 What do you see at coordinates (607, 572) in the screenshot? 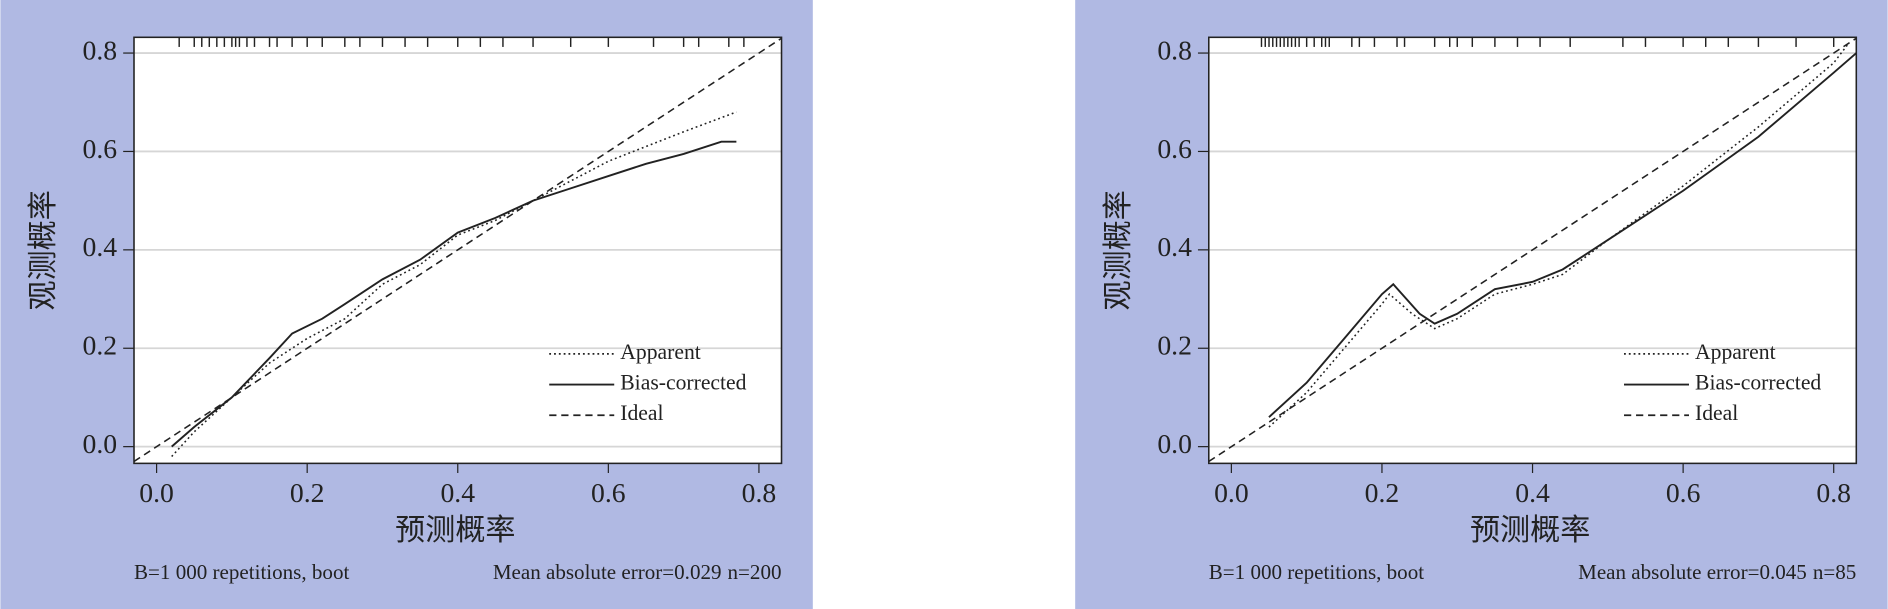
I see `footnote: Mean absolute error=0.029` at bounding box center [607, 572].